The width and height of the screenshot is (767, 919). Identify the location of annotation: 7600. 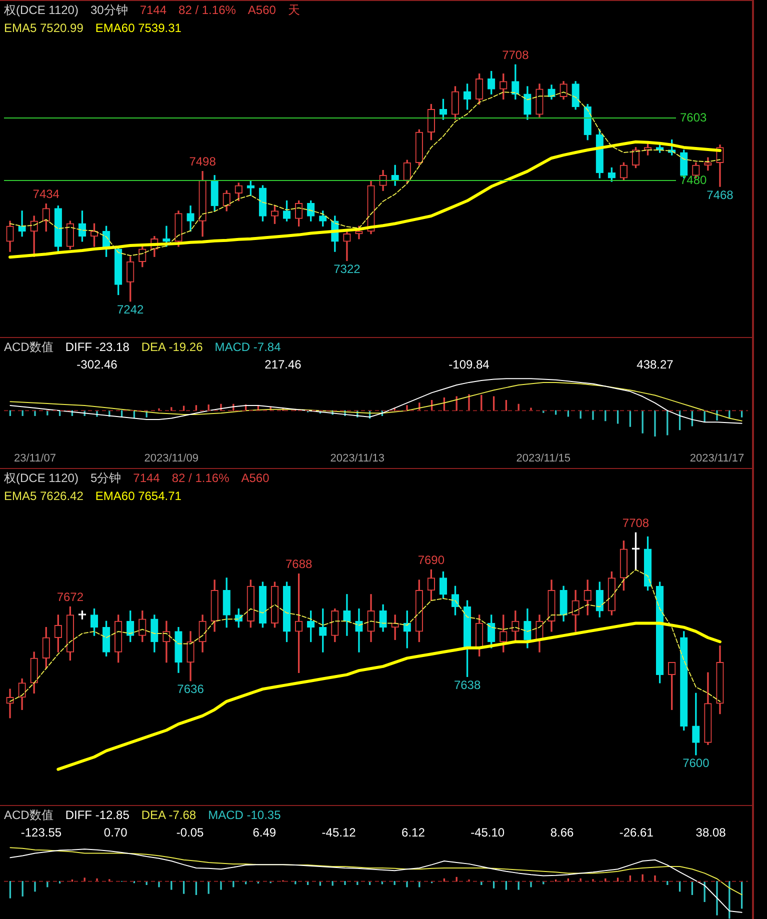
(696, 763).